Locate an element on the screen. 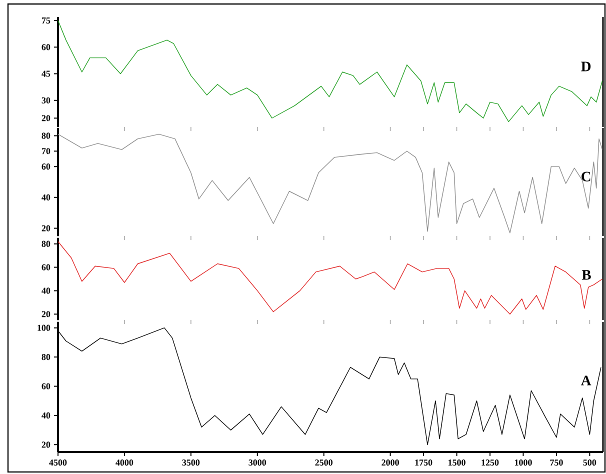 The width and height of the screenshot is (606, 474). y-tick-label: 30 is located at coordinates (46, 100).